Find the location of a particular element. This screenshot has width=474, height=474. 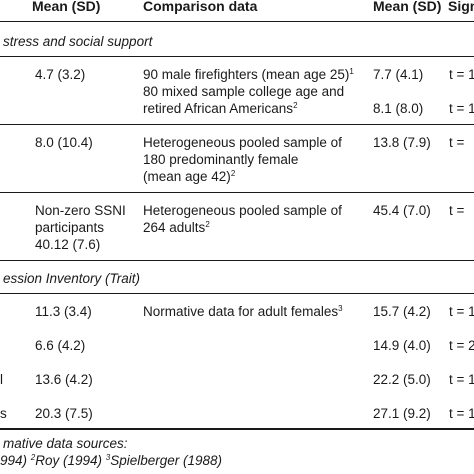

row-mean-2: 8.1 (8.0) is located at coordinates (398, 108).